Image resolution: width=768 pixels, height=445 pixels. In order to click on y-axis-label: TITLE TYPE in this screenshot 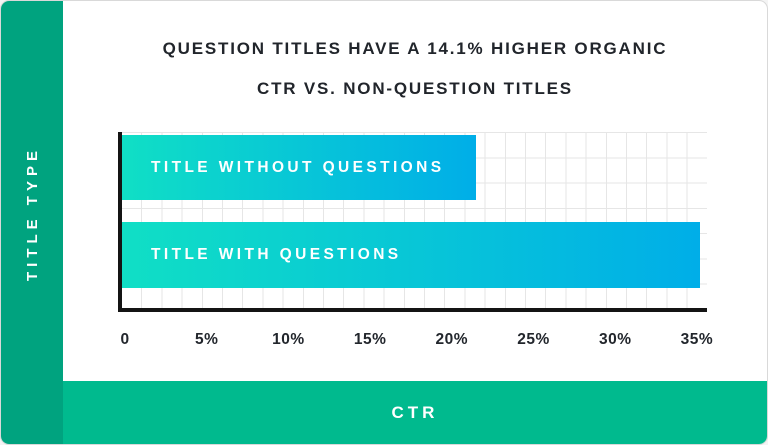, I will do `click(32, 213)`.